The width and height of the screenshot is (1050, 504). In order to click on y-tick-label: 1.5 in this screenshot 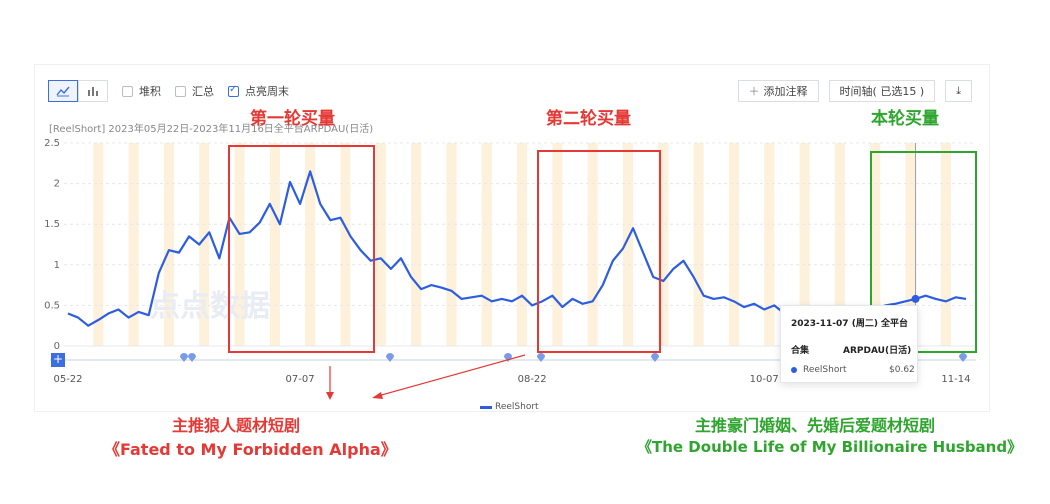, I will do `click(52, 224)`.